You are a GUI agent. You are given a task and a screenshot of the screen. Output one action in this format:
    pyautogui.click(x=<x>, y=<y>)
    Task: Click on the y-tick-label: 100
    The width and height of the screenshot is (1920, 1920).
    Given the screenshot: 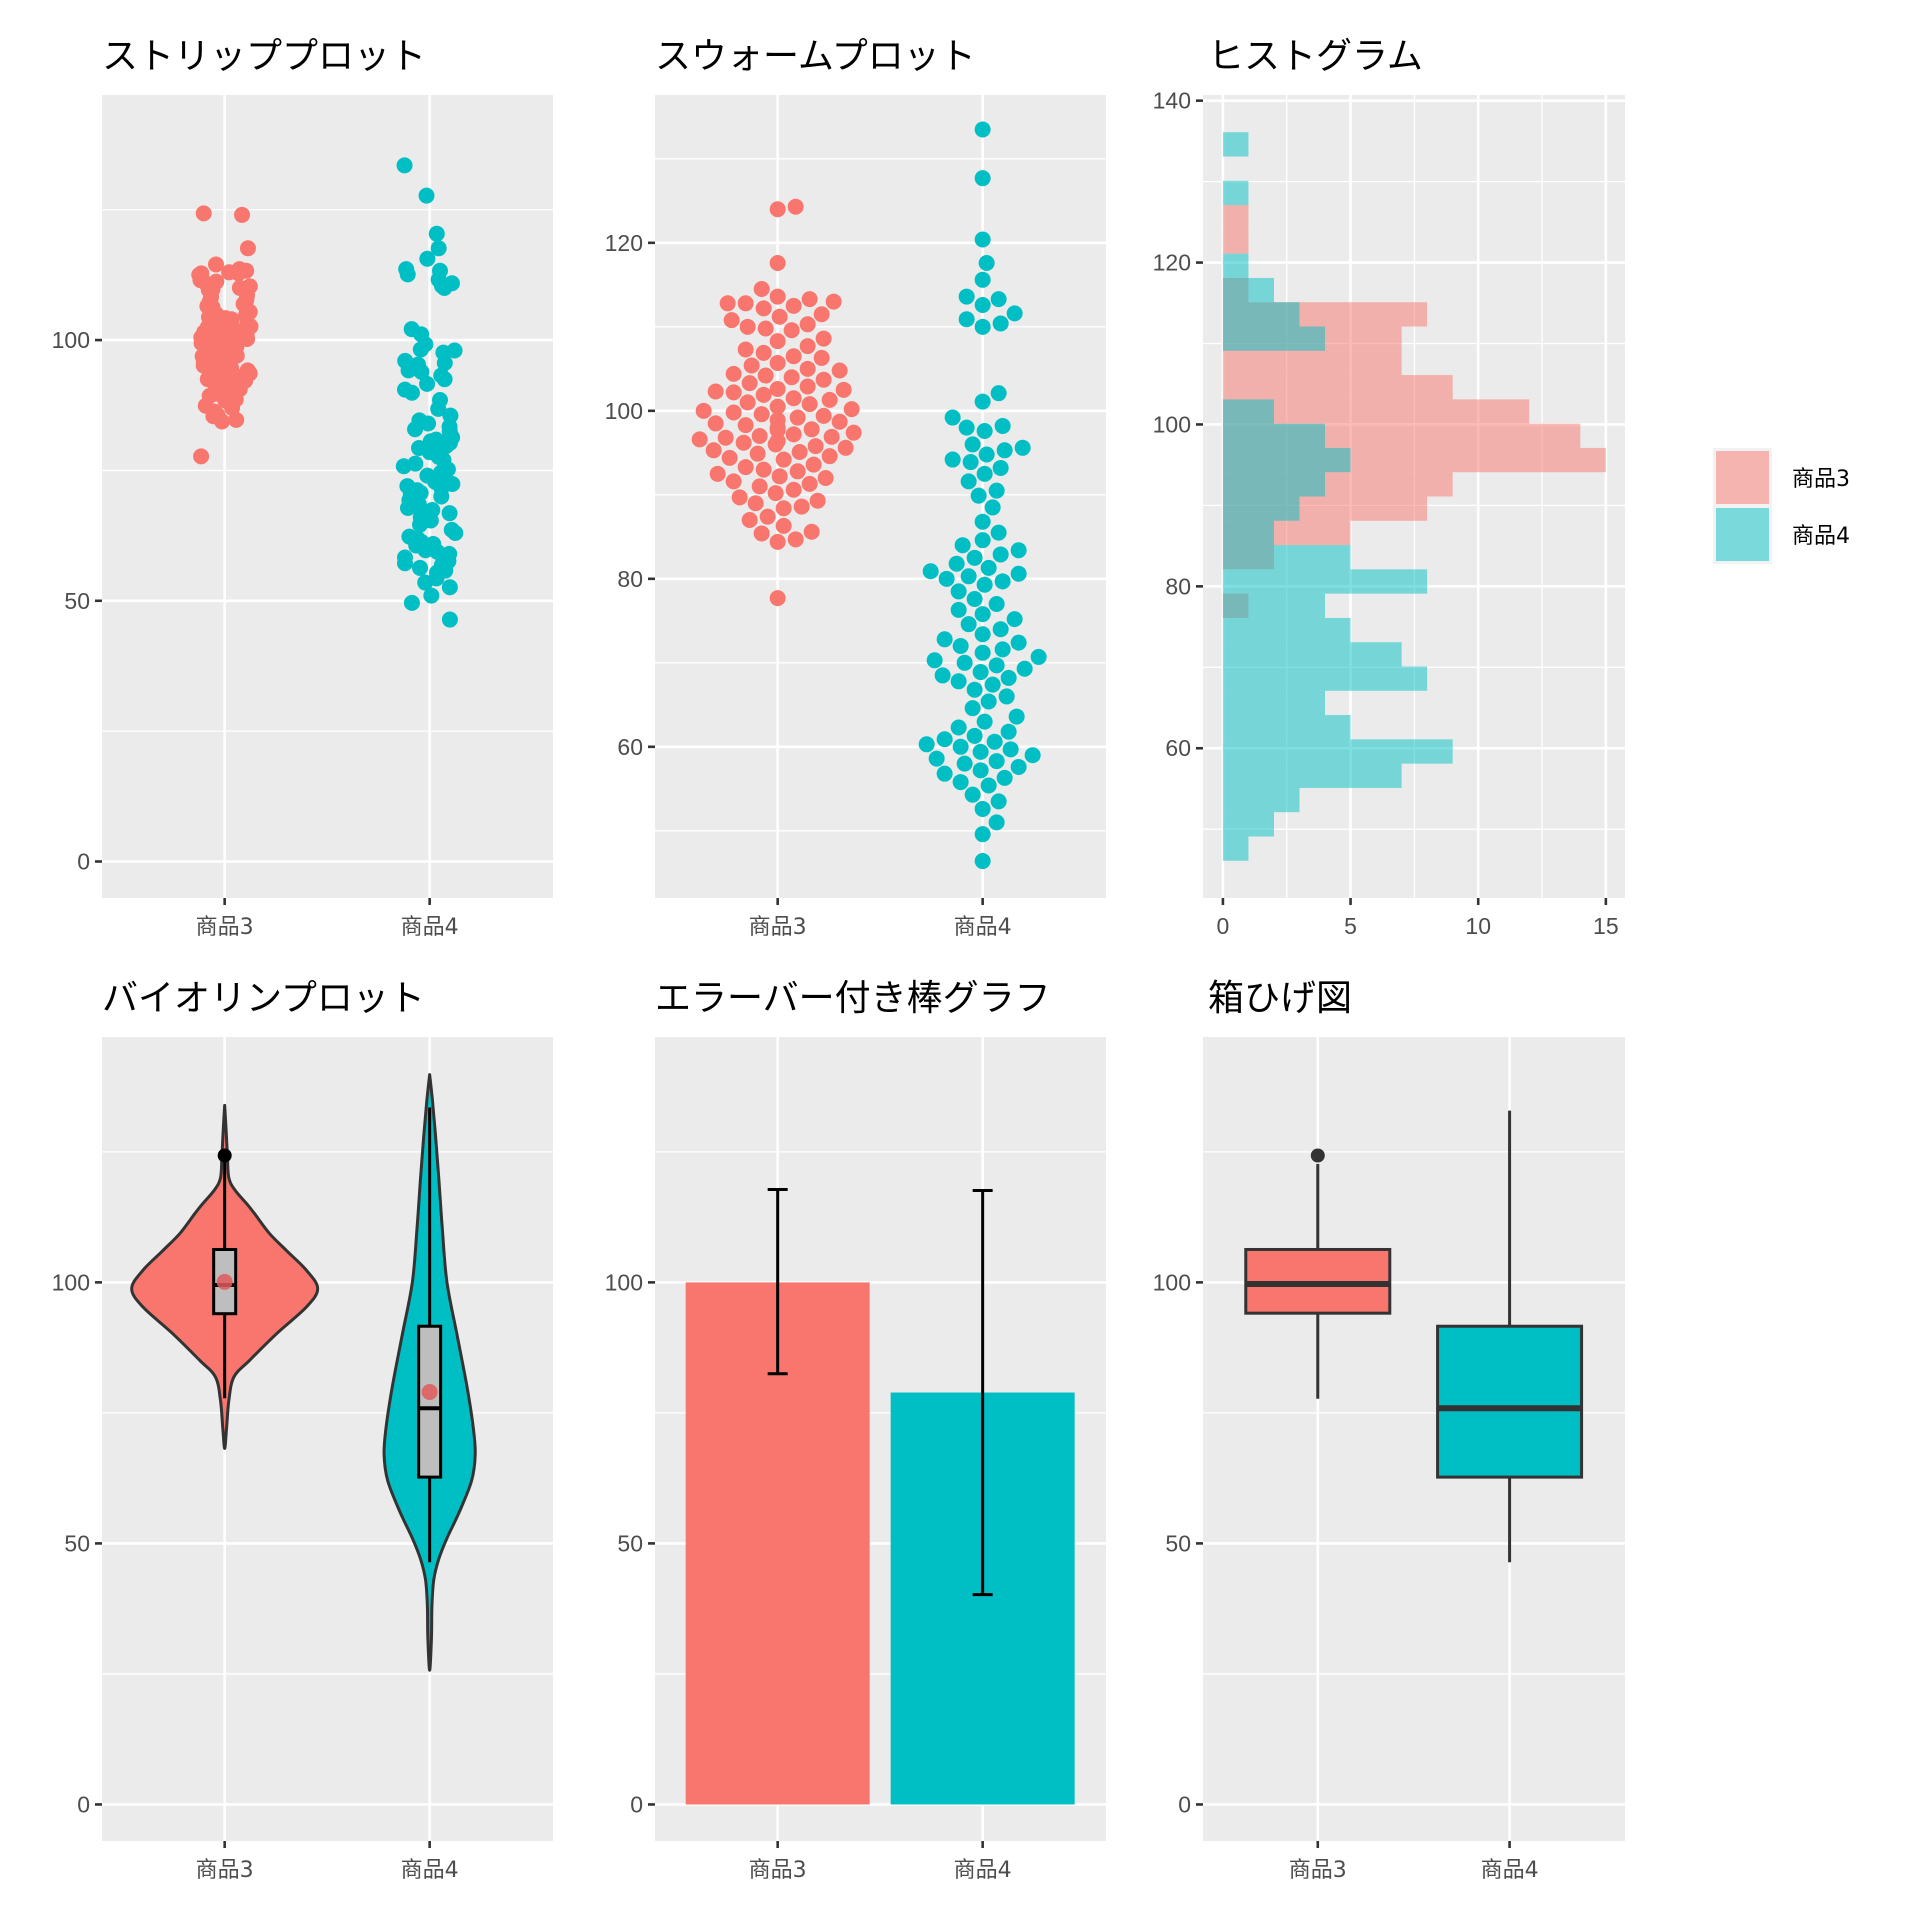 What is the action you would take?
    pyautogui.click(x=1172, y=424)
    